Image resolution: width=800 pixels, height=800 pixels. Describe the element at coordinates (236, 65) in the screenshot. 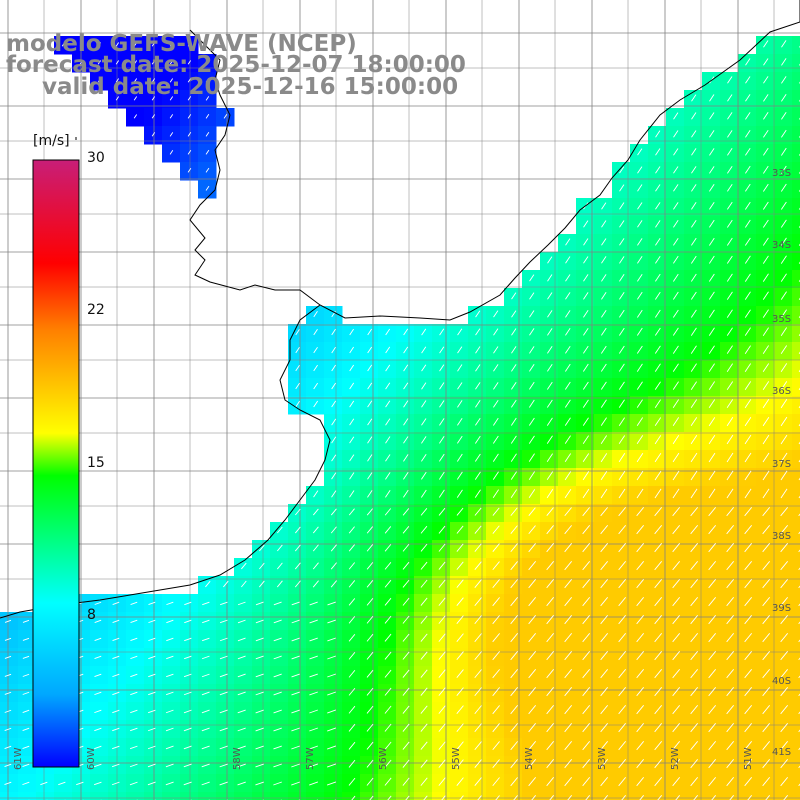

I see `forecast-date: forecast date: 2025-12-07 18:00:00` at that location.